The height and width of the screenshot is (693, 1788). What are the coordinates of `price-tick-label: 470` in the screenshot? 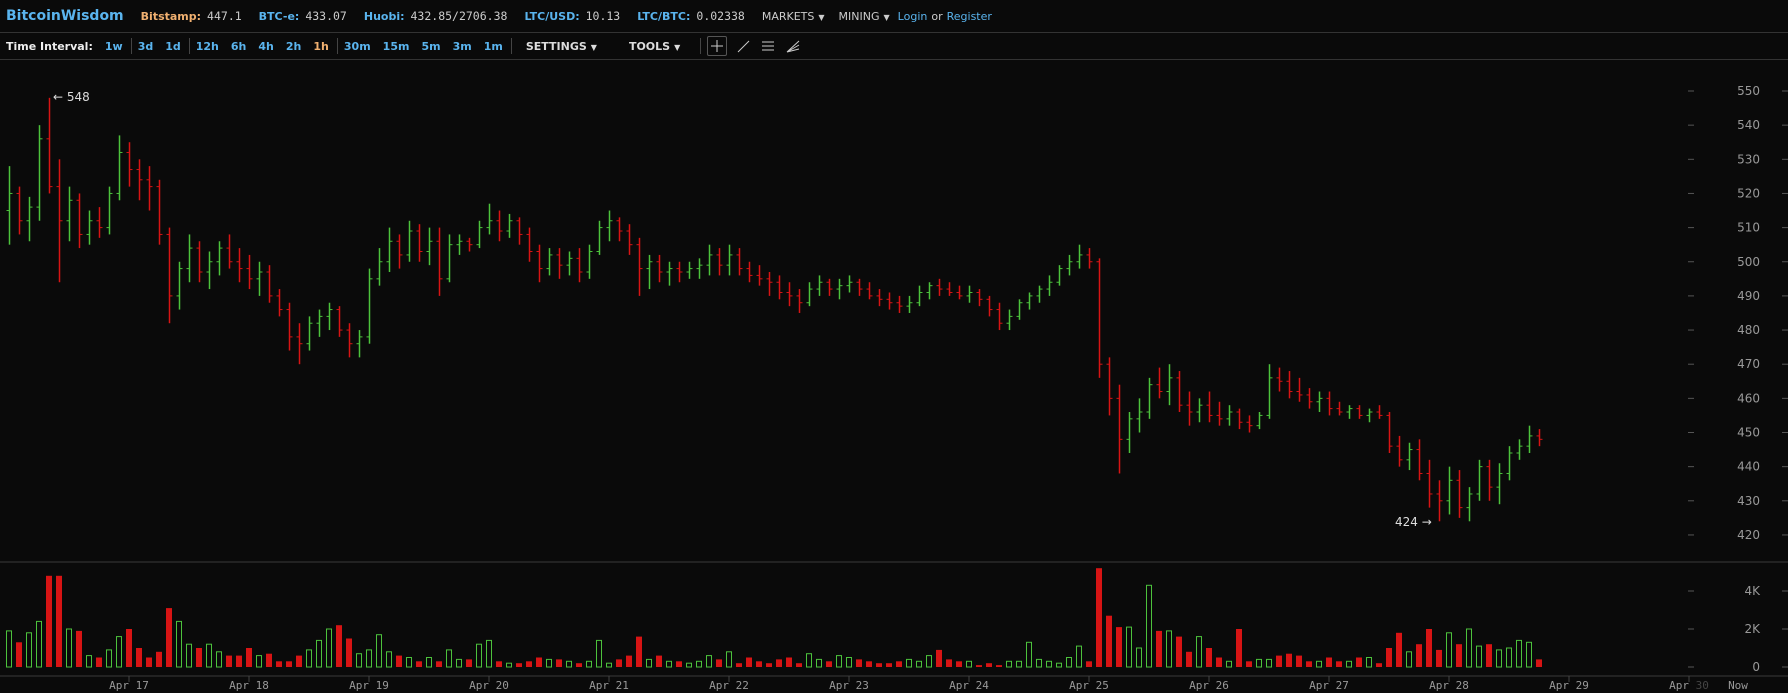 It's located at (1748, 364).